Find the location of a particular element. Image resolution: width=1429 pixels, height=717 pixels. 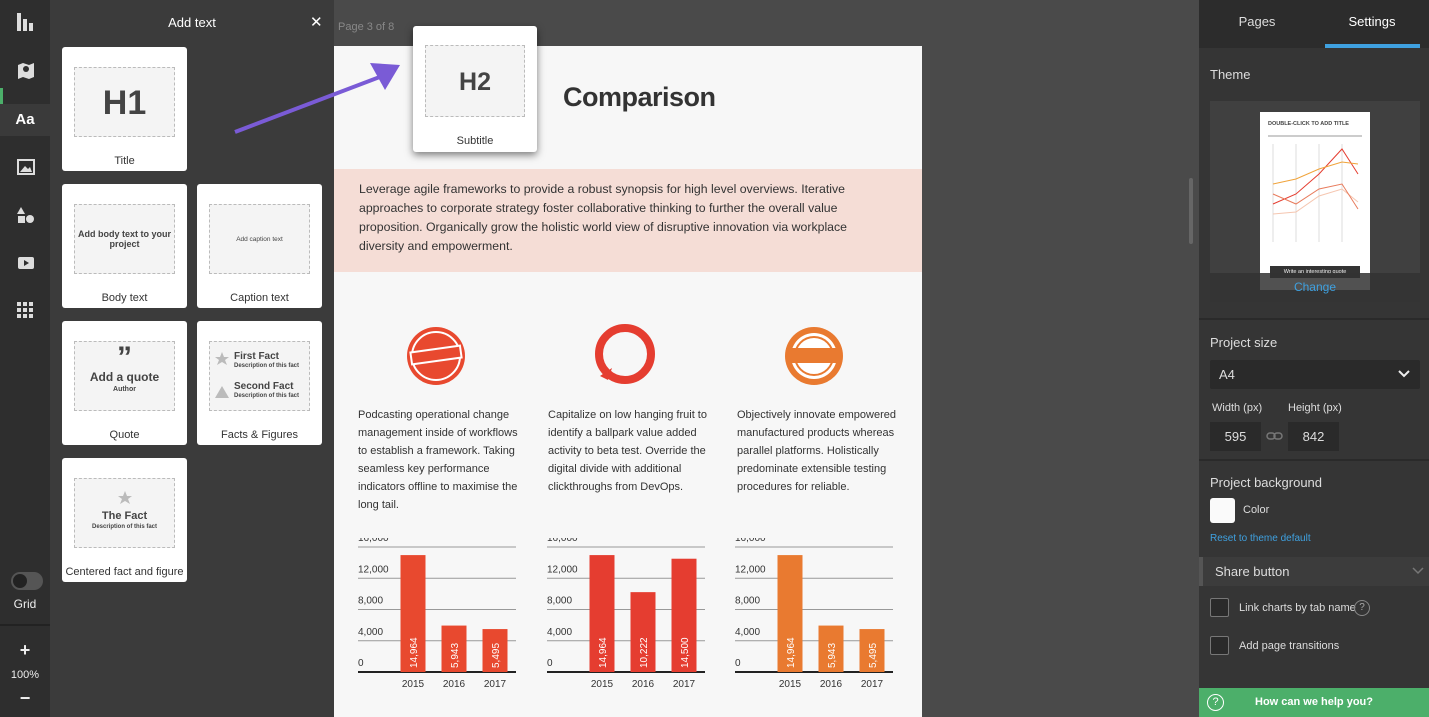

fact-title: The Fact is located at coordinates (124, 516).